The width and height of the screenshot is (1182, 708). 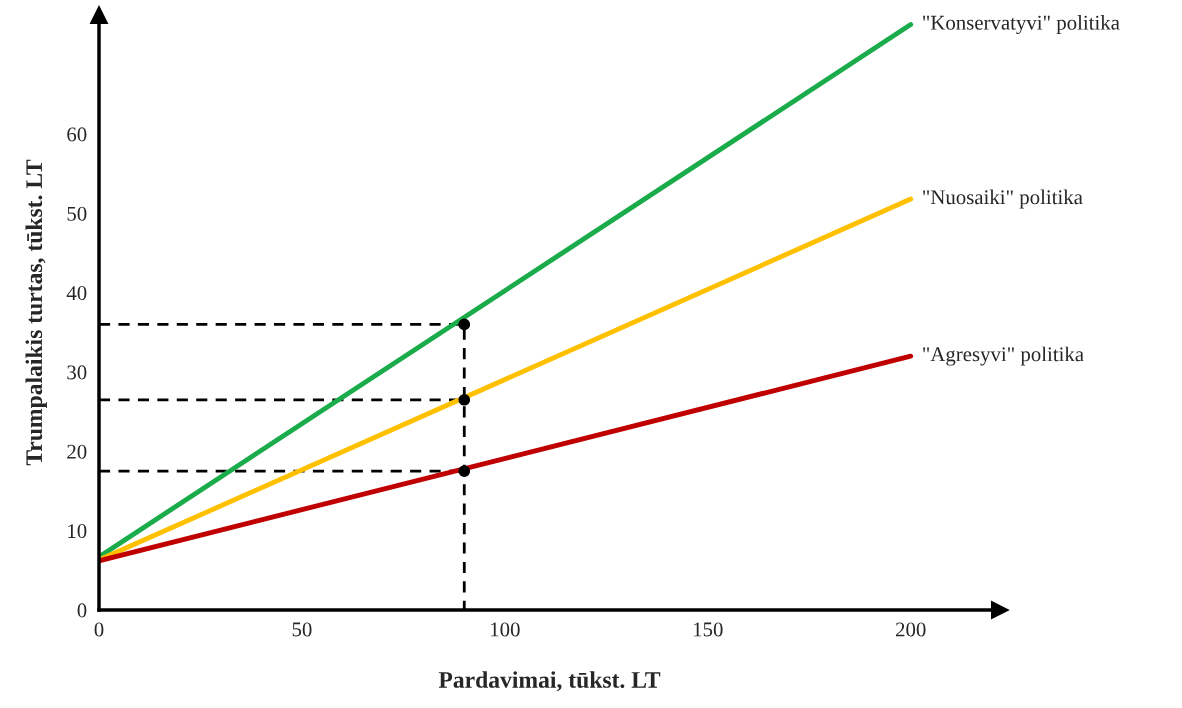 What do you see at coordinates (1021, 24) in the screenshot?
I see `series-label: "Konservatyvi" politika` at bounding box center [1021, 24].